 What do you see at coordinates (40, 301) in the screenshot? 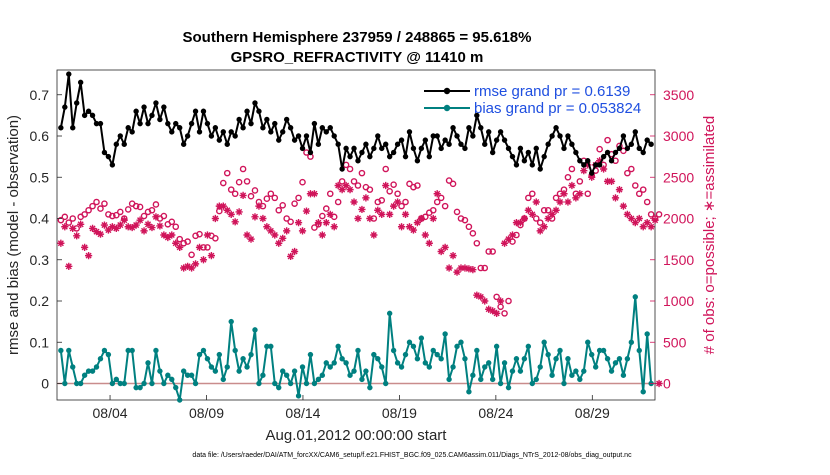
I see `left-tick-label: 0.2` at bounding box center [40, 301].